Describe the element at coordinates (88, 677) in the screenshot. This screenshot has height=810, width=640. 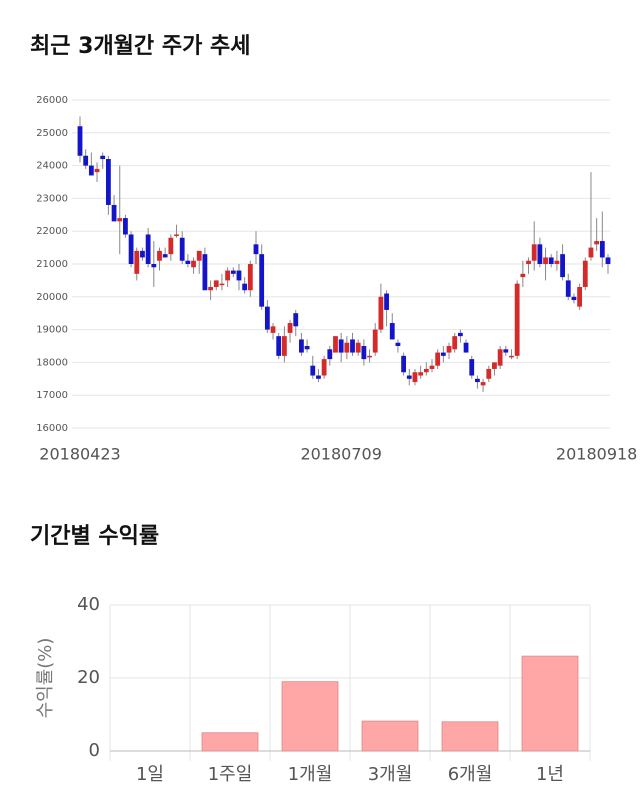
I see `y-tick-label: 20` at that location.